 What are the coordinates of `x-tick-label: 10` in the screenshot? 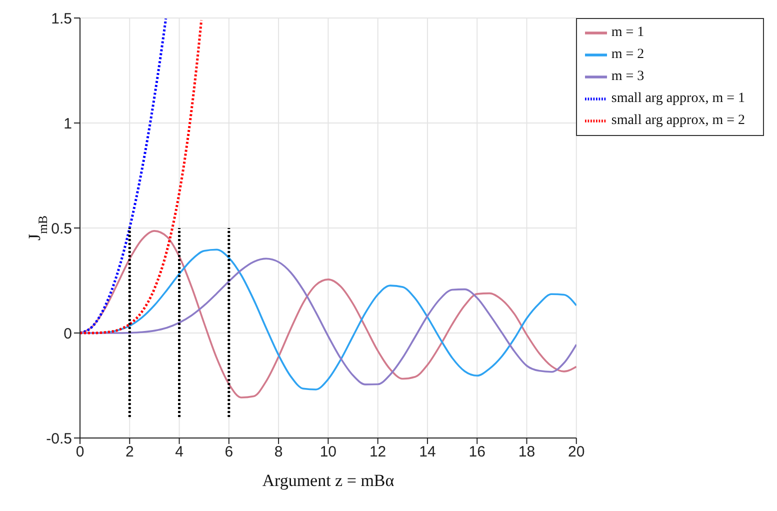 It's located at (328, 452).